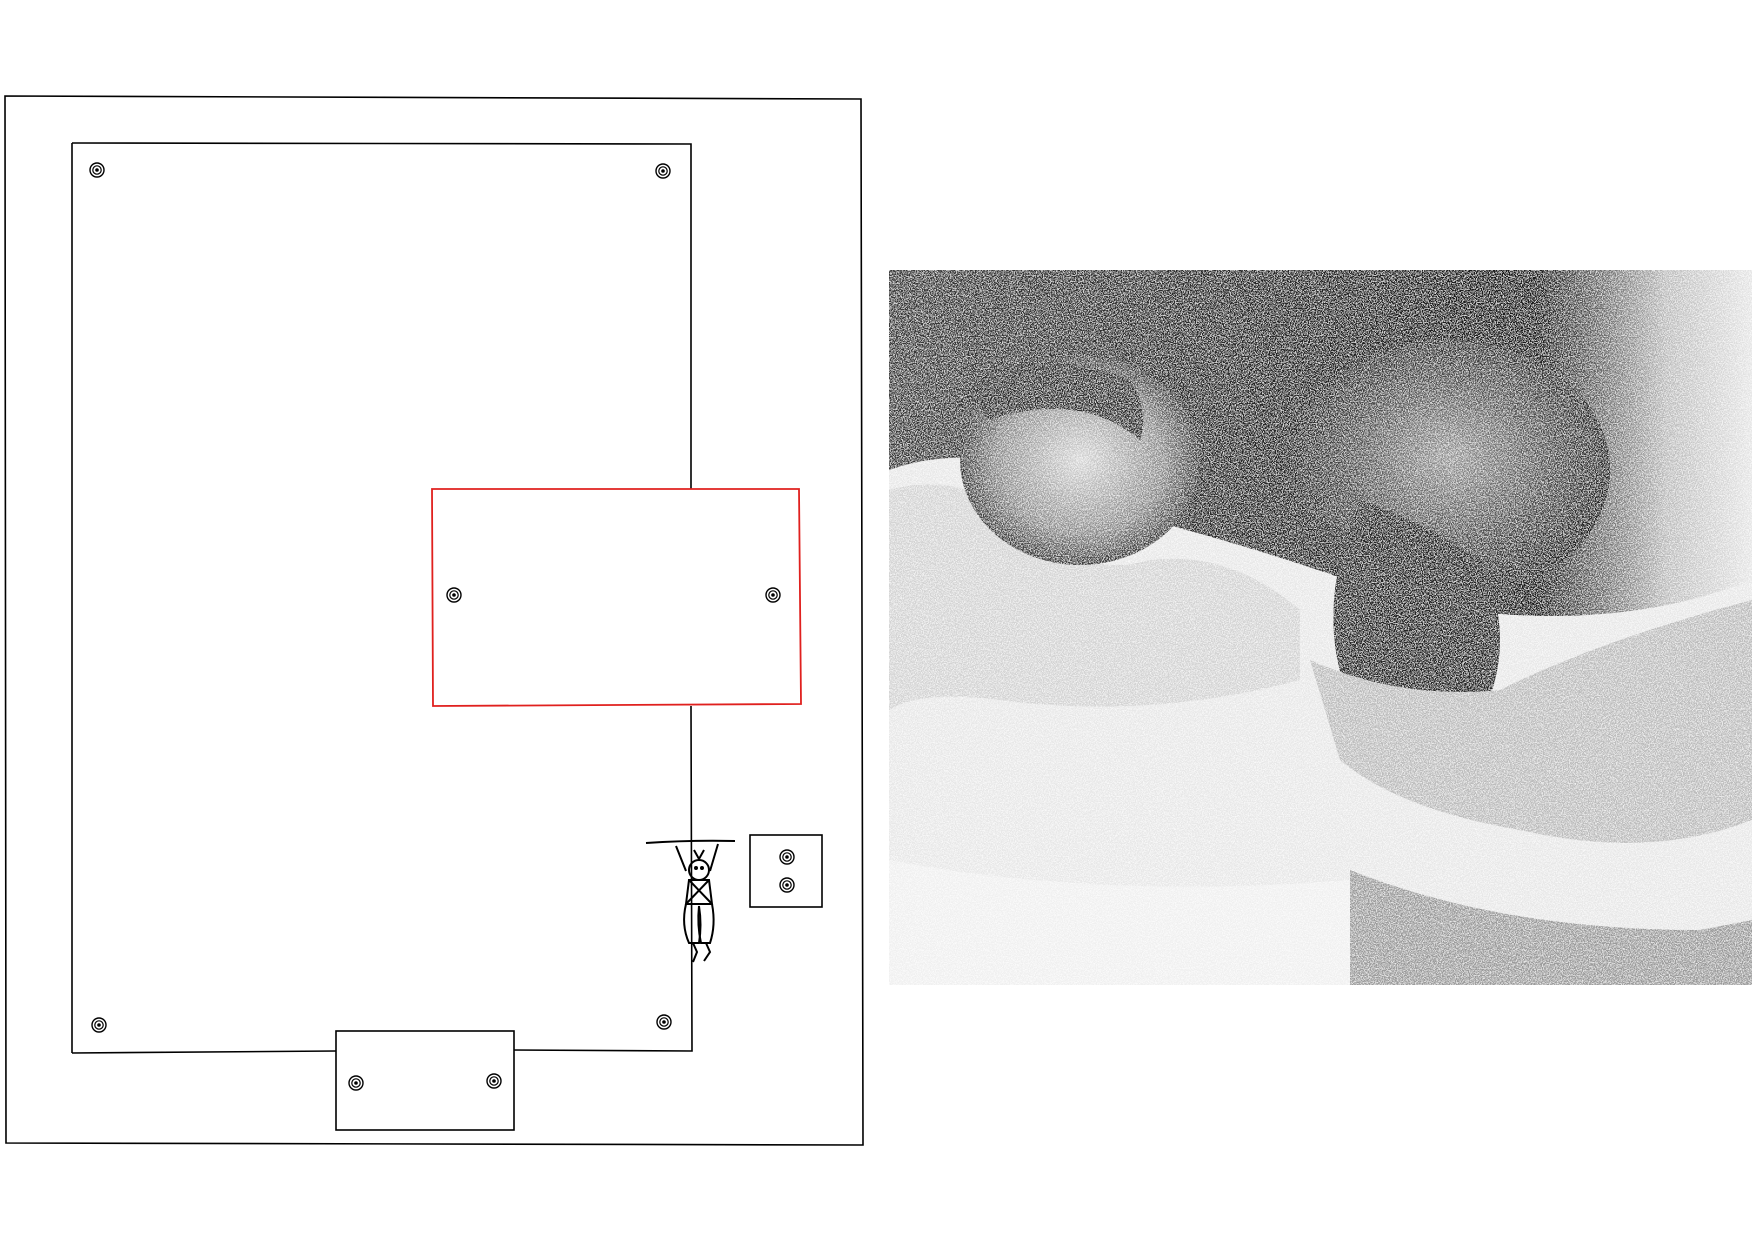 The width and height of the screenshot is (1754, 1240). I want to click on hanging-figure-icon, so click(690, 901).